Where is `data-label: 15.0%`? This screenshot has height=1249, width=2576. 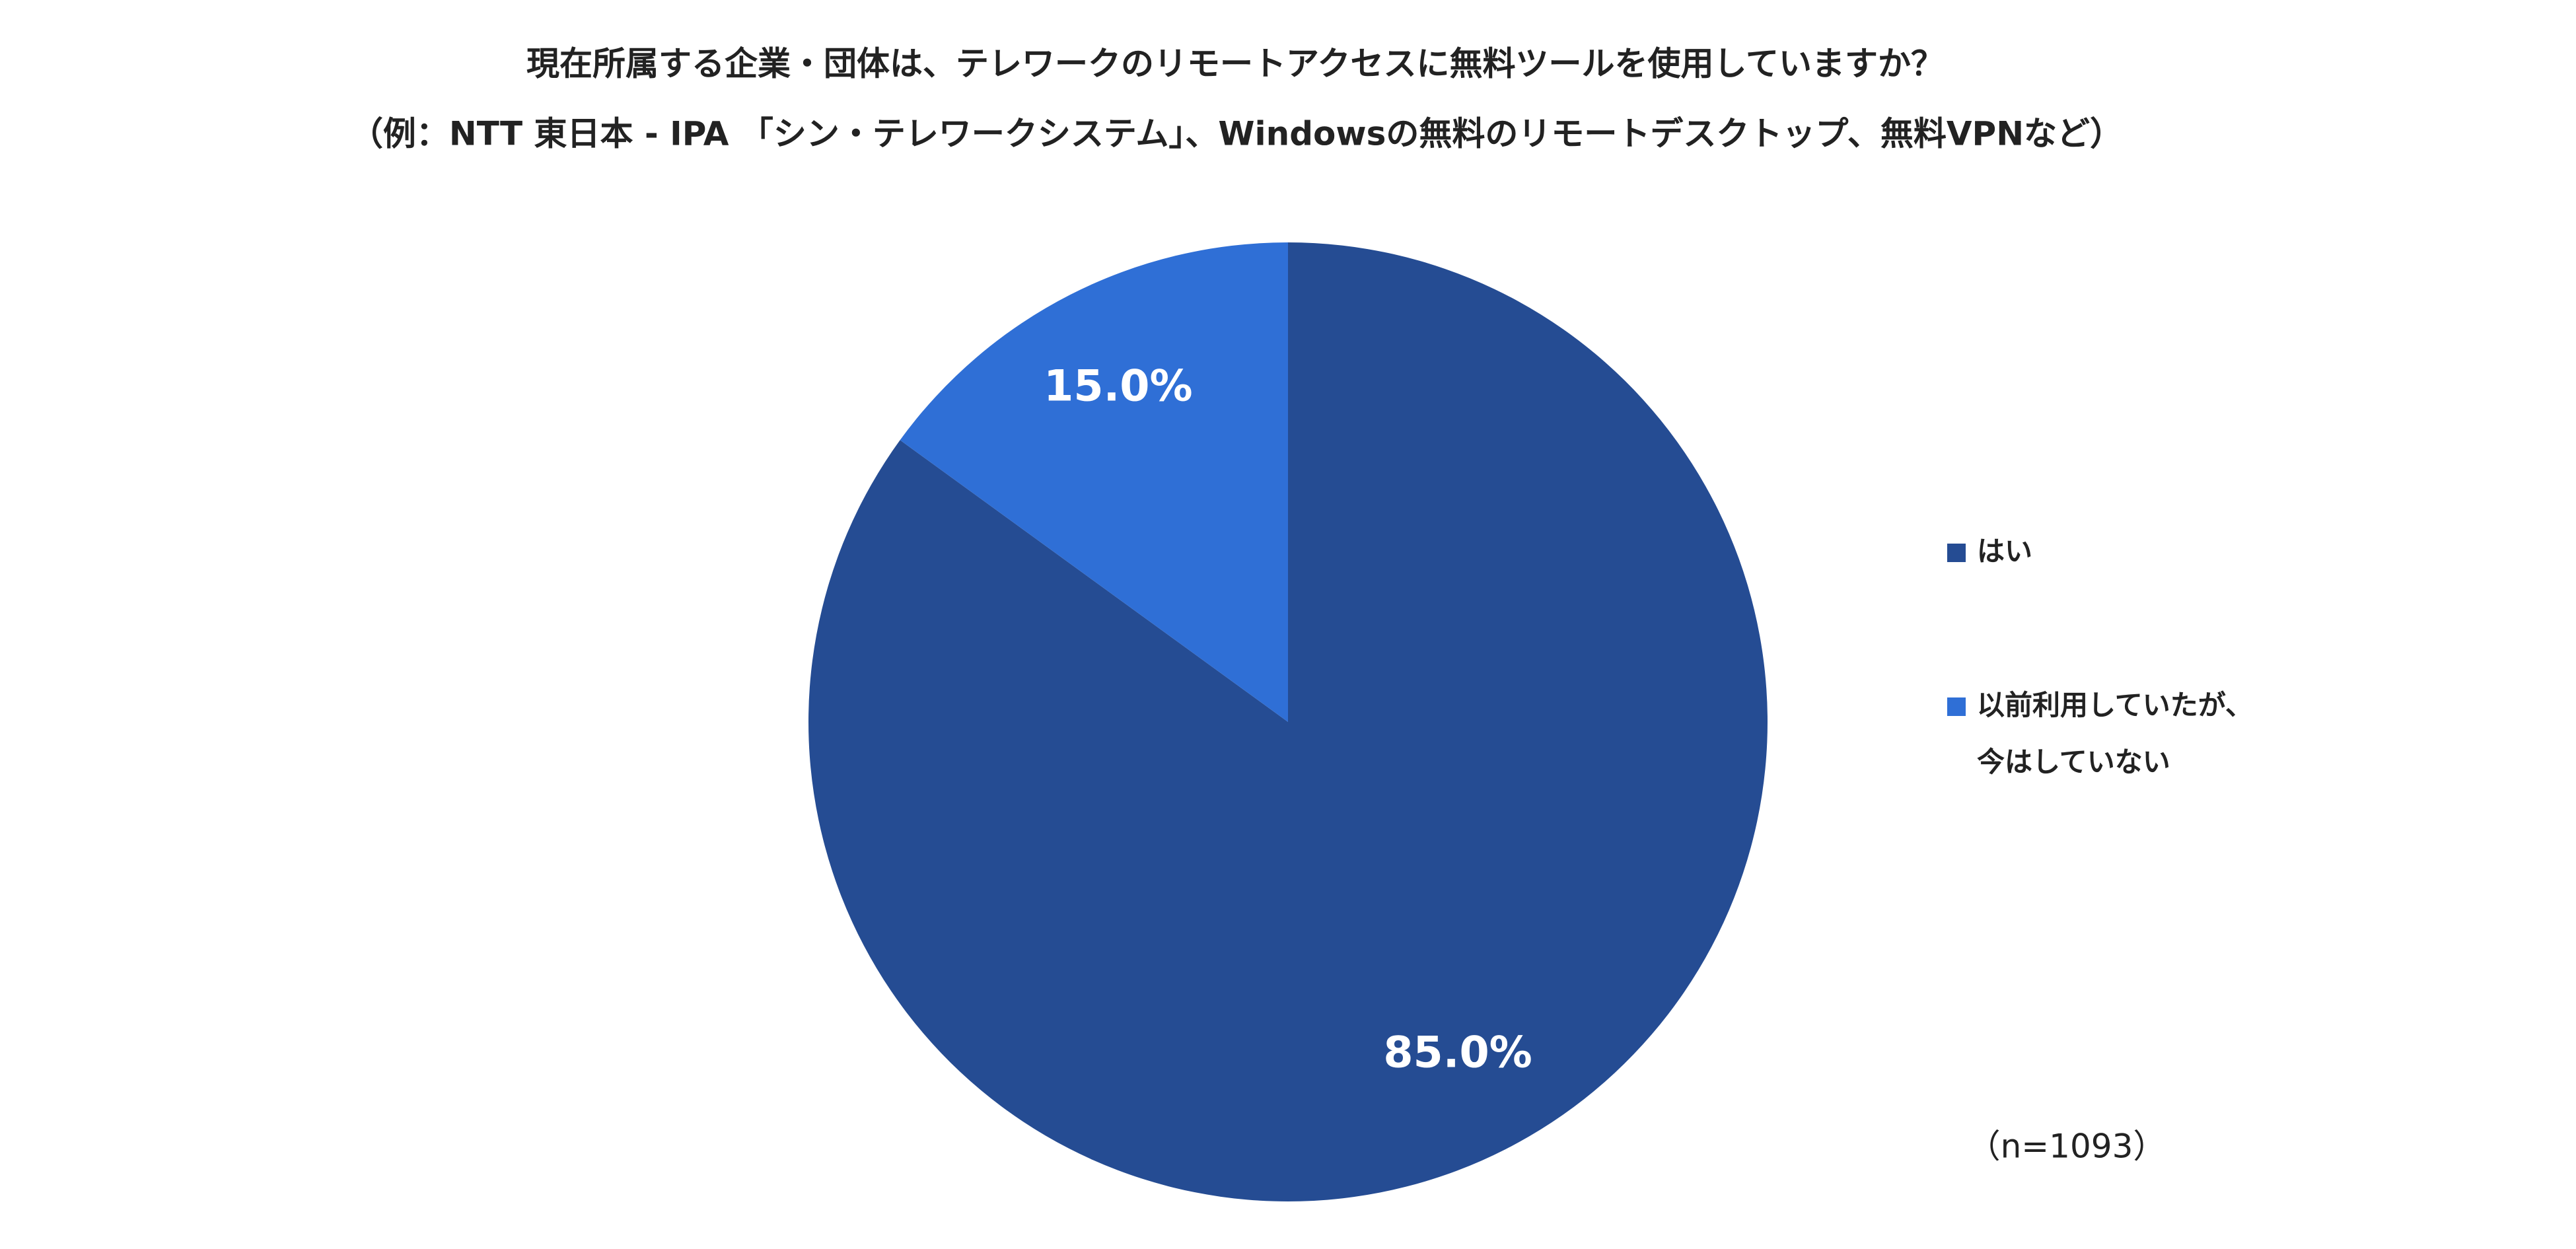
data-label: 15.0% is located at coordinates (1118, 386).